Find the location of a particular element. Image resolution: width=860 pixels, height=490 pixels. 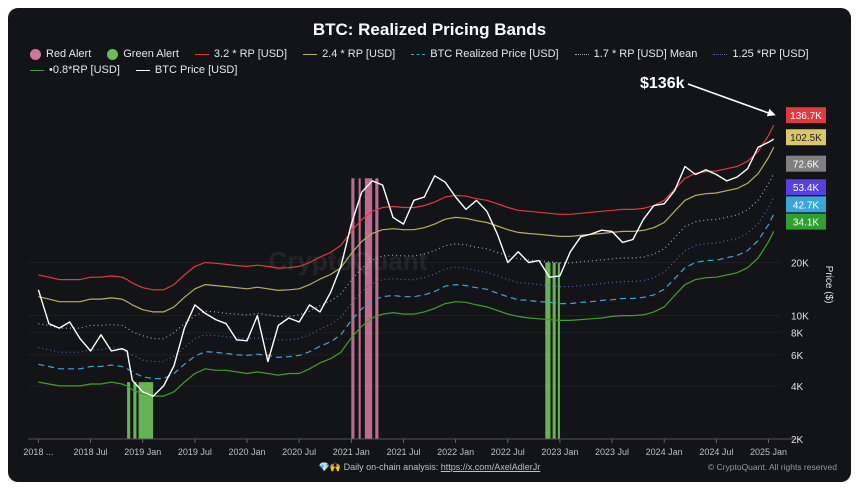

legend-item-1: Green Alert is located at coordinates (143, 54).